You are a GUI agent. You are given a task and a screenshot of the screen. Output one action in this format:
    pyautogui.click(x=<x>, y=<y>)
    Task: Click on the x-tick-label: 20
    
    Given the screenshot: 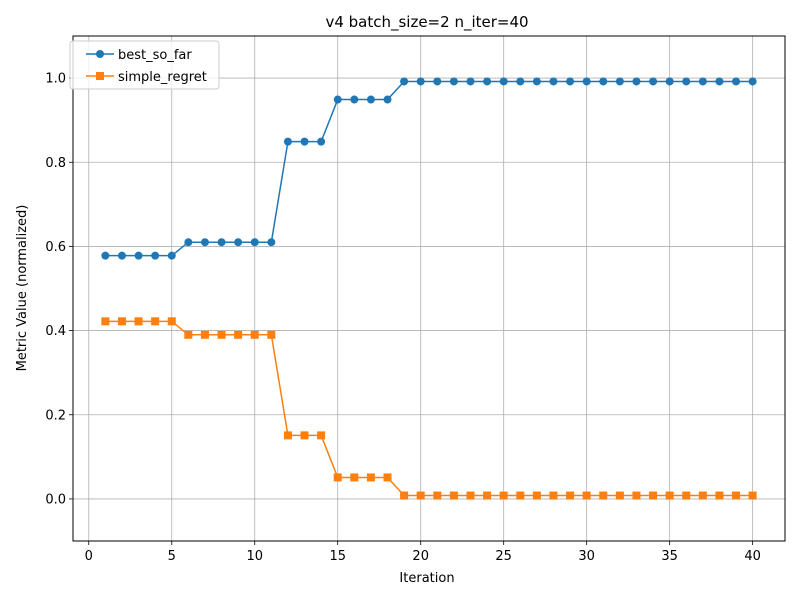 What is the action you would take?
    pyautogui.click(x=420, y=556)
    